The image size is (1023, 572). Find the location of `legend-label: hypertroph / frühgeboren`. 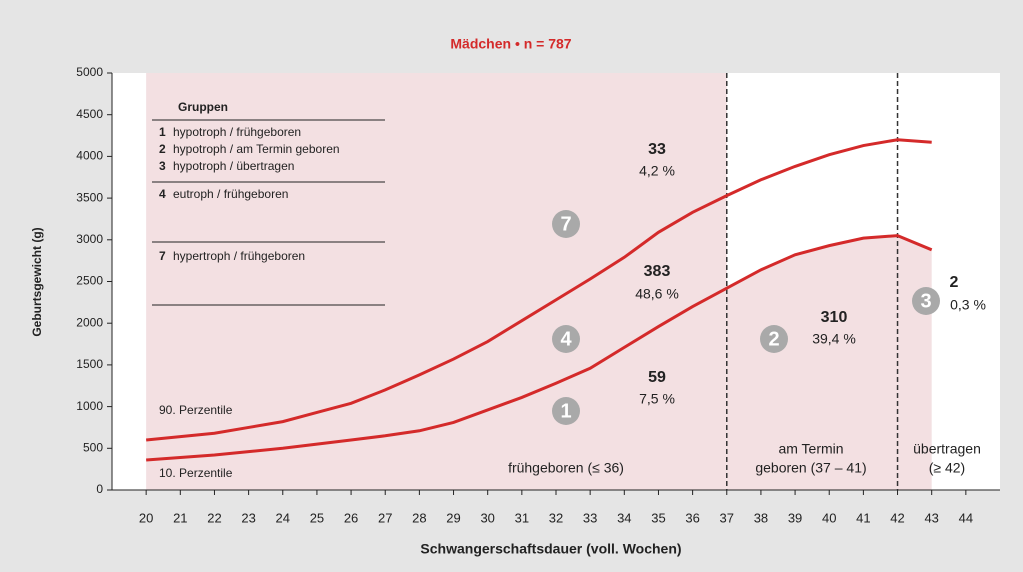

legend-label: hypertroph / frühgeboren is located at coordinates (239, 256).